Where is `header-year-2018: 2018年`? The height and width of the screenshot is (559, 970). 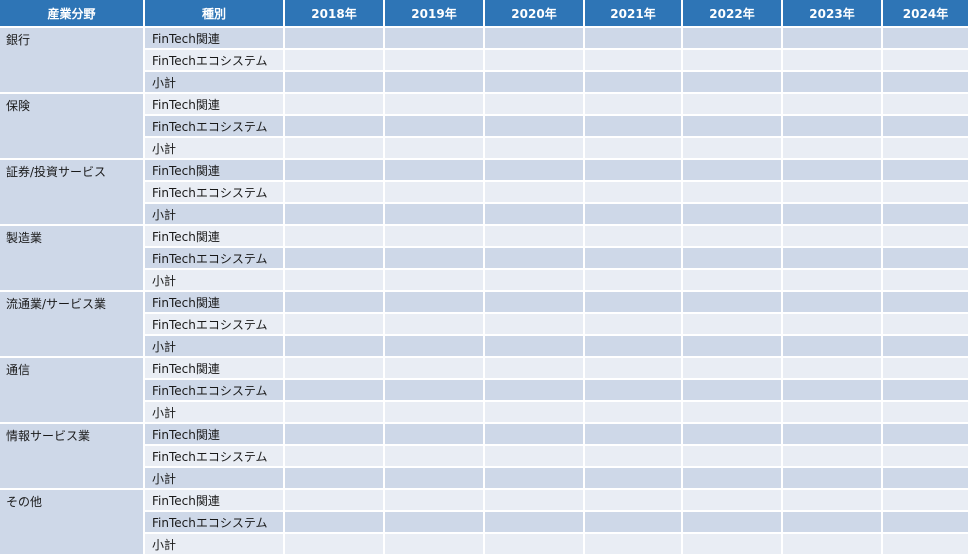 header-year-2018: 2018年 is located at coordinates (335, 14).